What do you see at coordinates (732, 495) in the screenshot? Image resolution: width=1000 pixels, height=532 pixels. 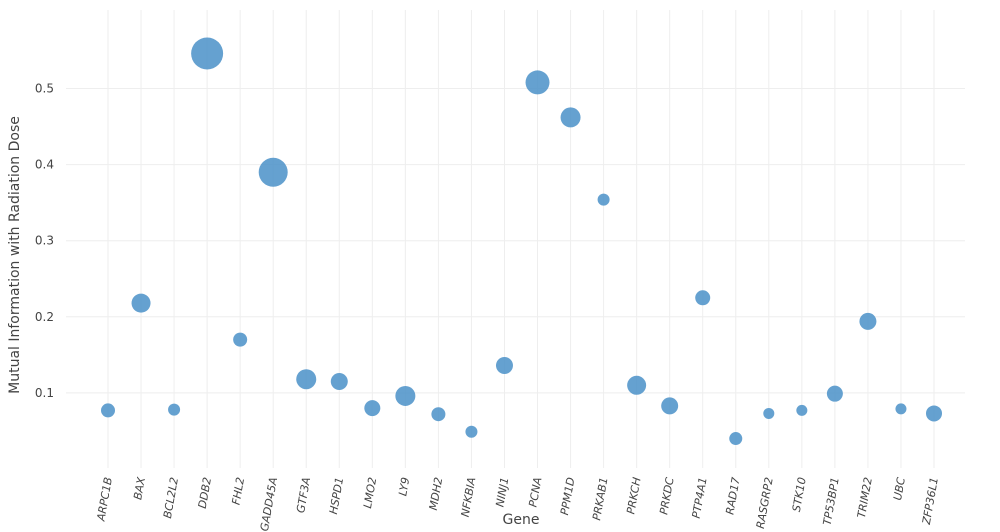 I see `x-tick-label: RAD17` at bounding box center [732, 495].